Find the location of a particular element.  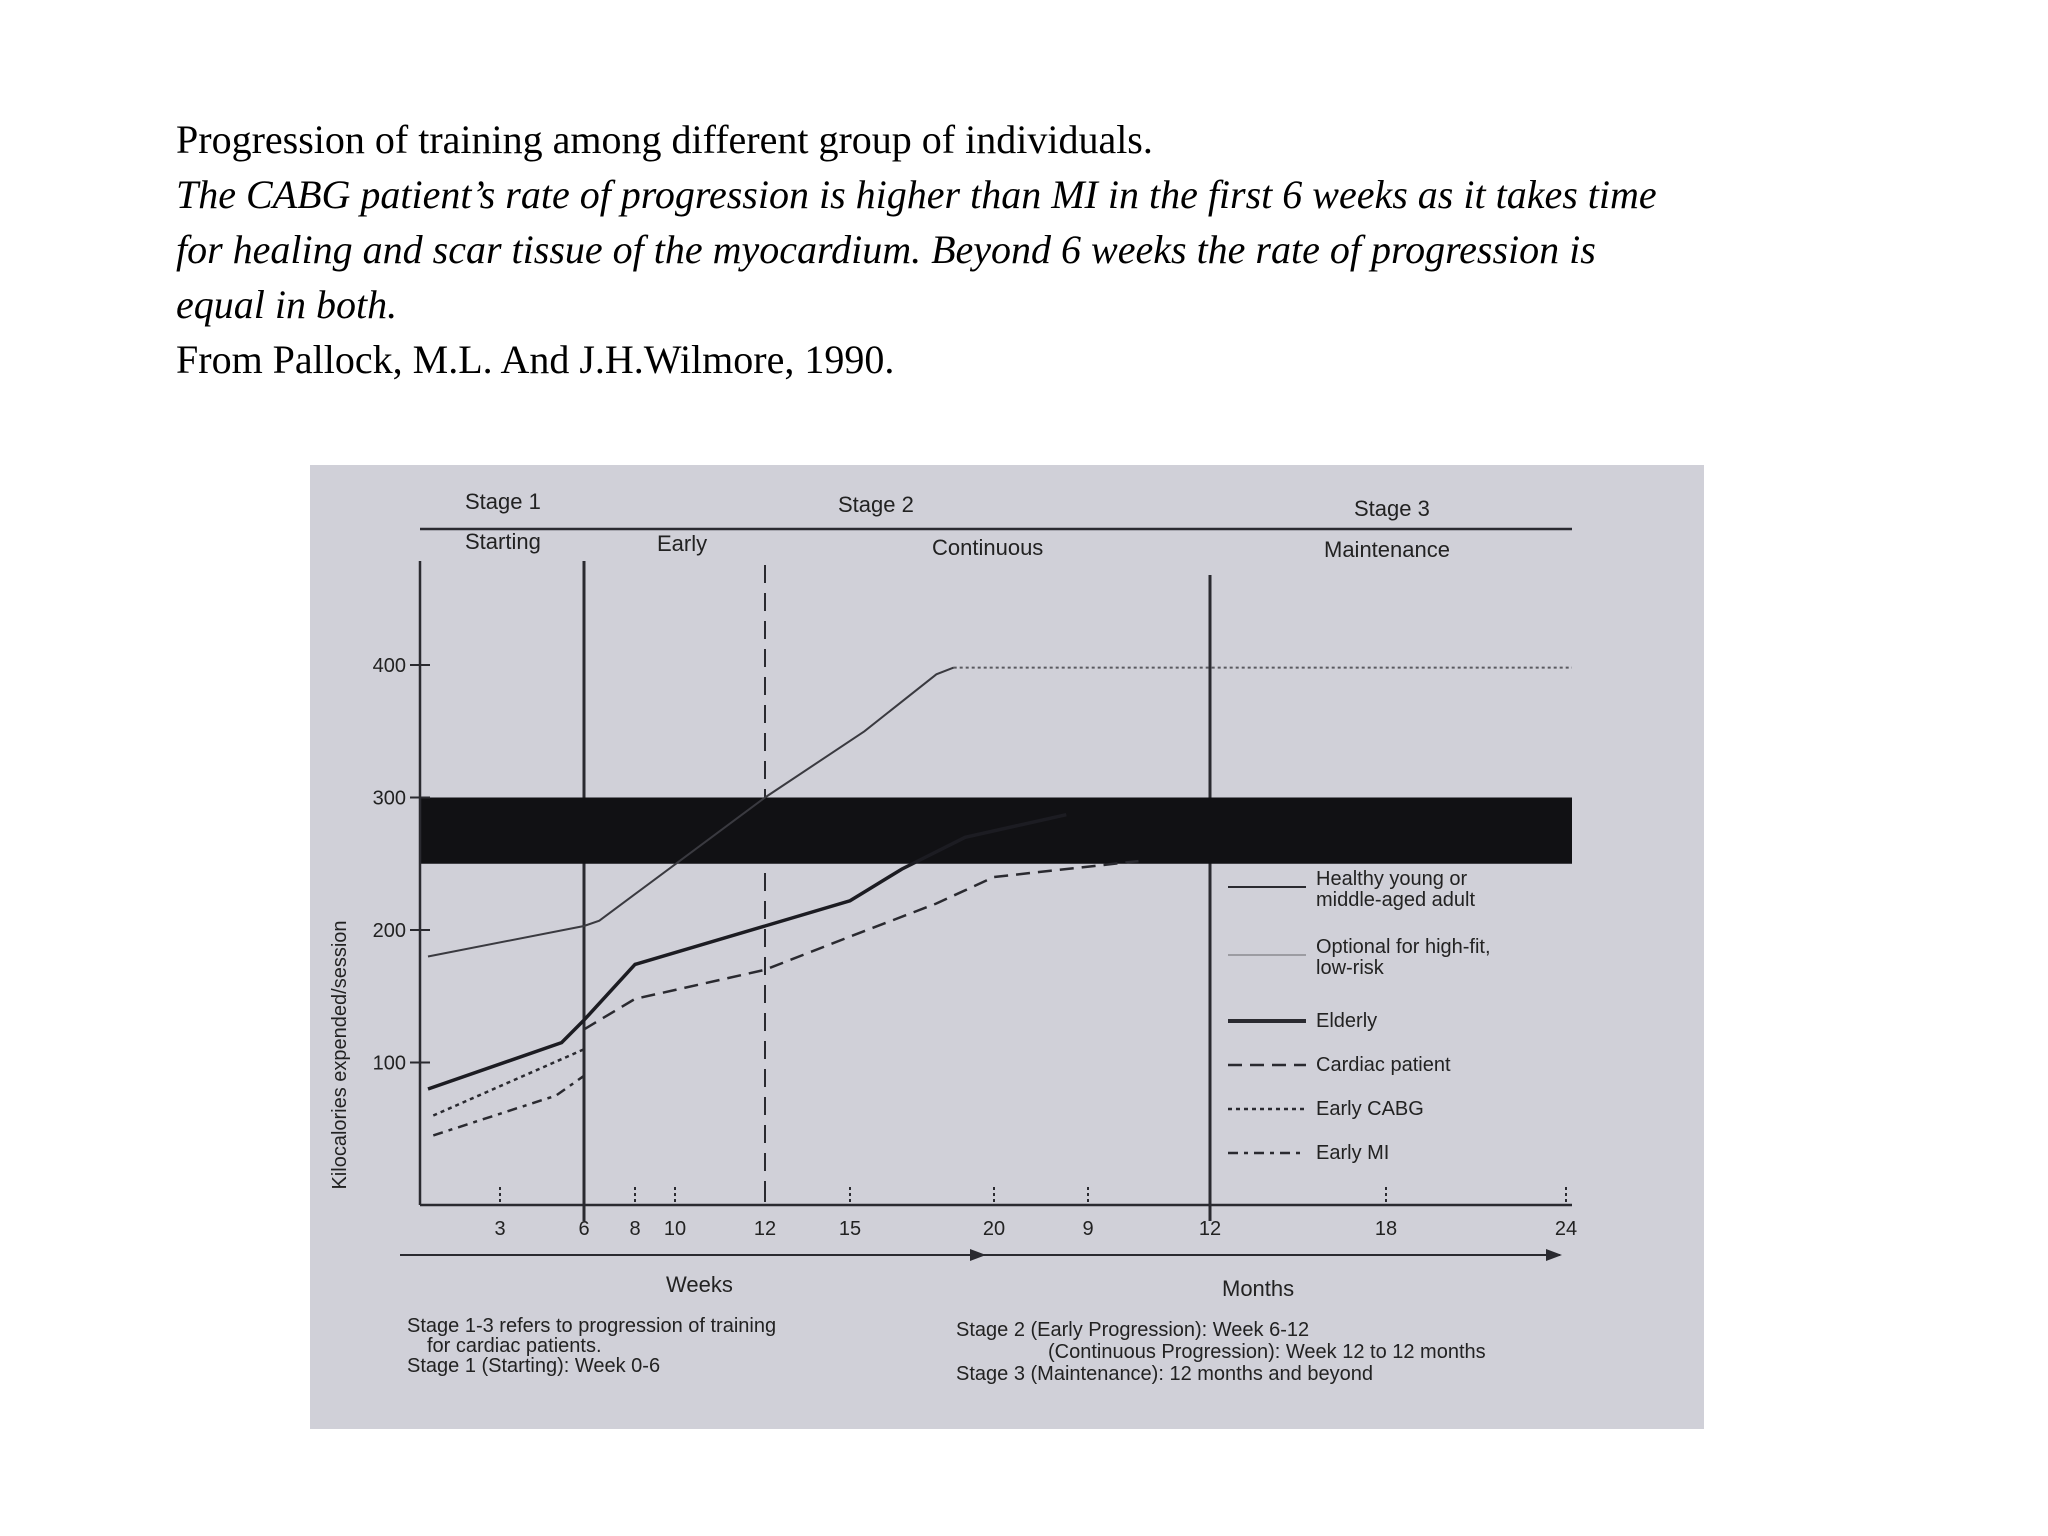

x-tick-label: 10 is located at coordinates (675, 1229).